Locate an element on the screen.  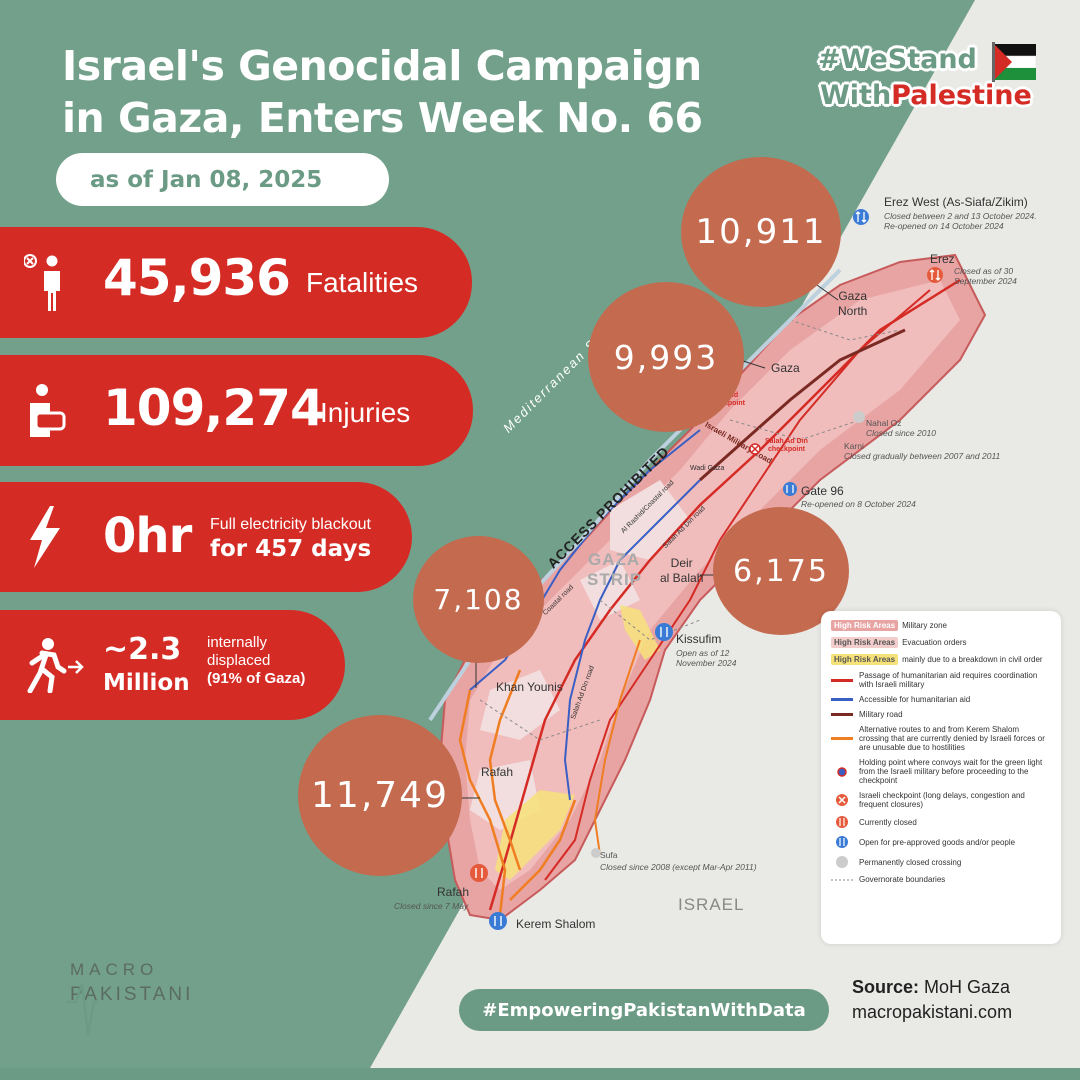
legend-row-military-road: Military road is located at coordinates (941, 714).